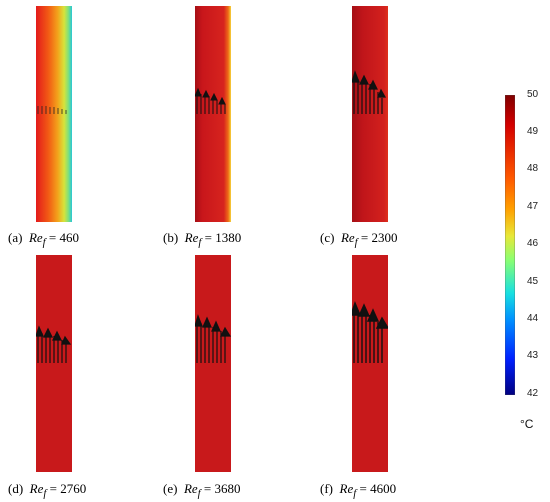  I want to click on colorbar-tick: 49, so click(533, 131).